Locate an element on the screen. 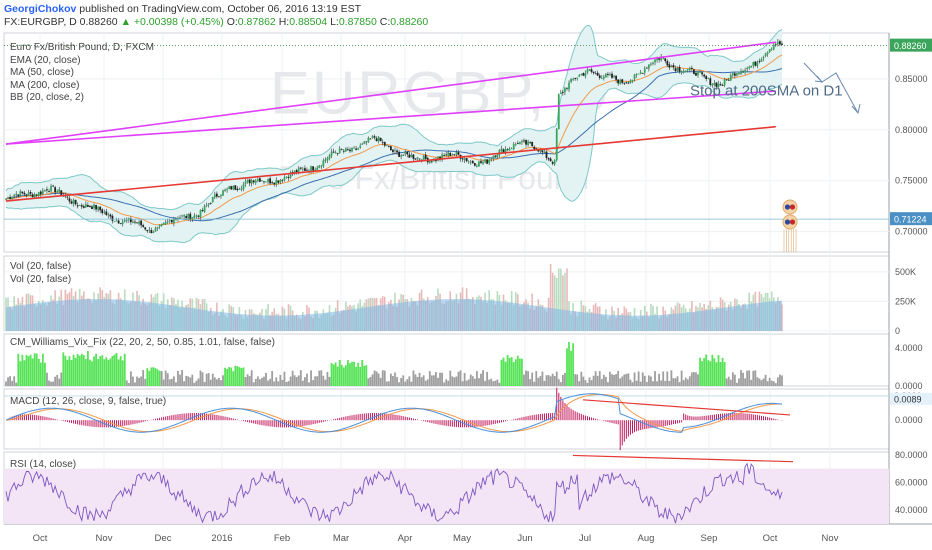 The width and height of the screenshot is (932, 550). legend-symbol: Euro Fx/British Pound, D, FXCM is located at coordinates (82, 47).